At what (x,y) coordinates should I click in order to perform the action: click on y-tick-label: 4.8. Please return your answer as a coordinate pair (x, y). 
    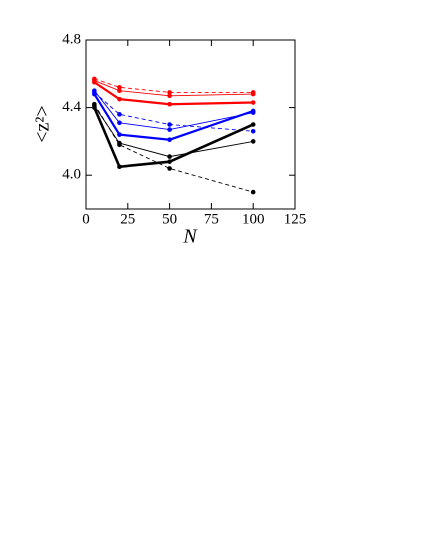
    Looking at the image, I should click on (71, 39).